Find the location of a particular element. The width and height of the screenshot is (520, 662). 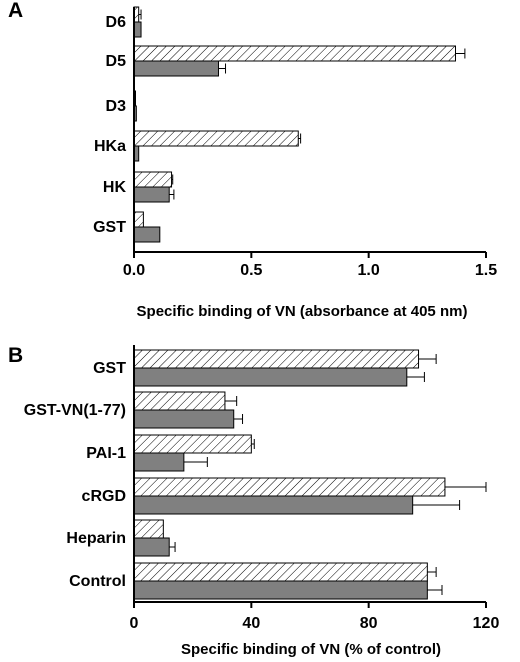

panel-b-bar-gst-vn-1-77--hatched is located at coordinates (179, 401).